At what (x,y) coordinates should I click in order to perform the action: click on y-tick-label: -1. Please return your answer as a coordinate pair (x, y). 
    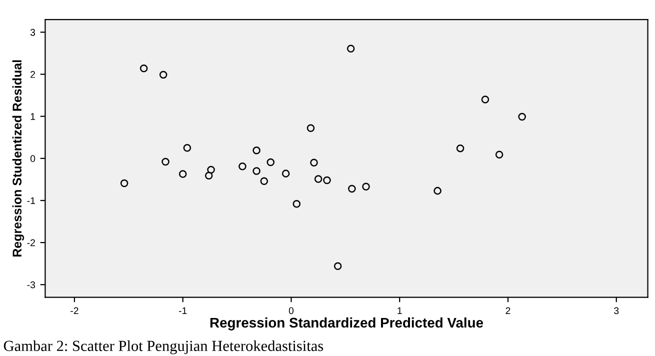
    Looking at the image, I should click on (31, 200).